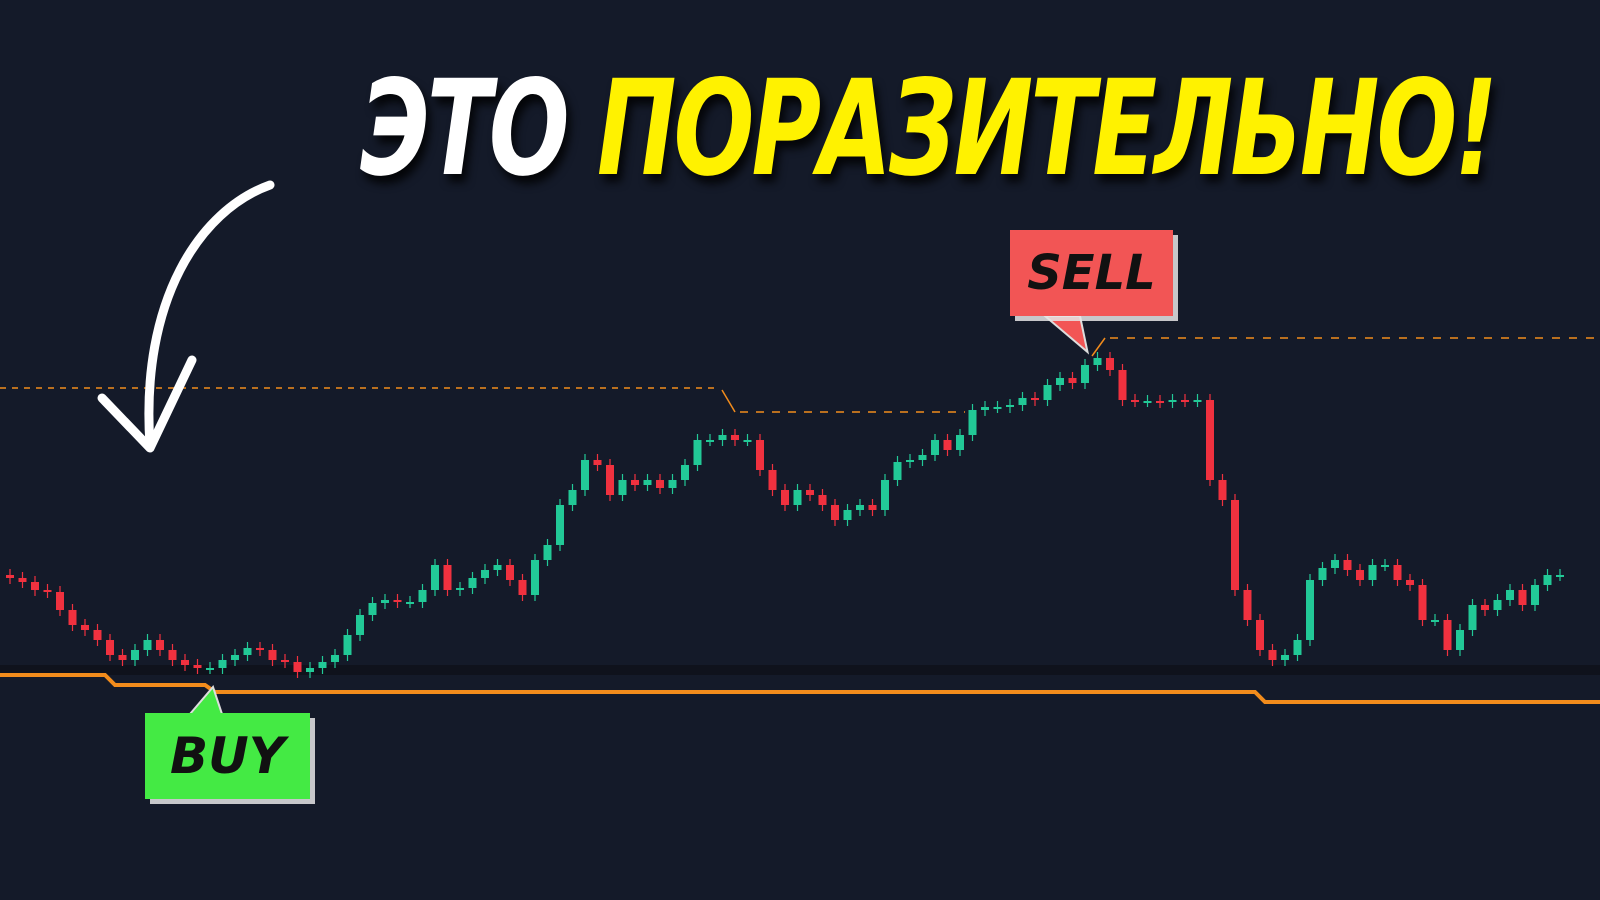 This screenshot has width=1600, height=900. What do you see at coordinates (147, 404) in the screenshot?
I see `arrow-head-icon` at bounding box center [147, 404].